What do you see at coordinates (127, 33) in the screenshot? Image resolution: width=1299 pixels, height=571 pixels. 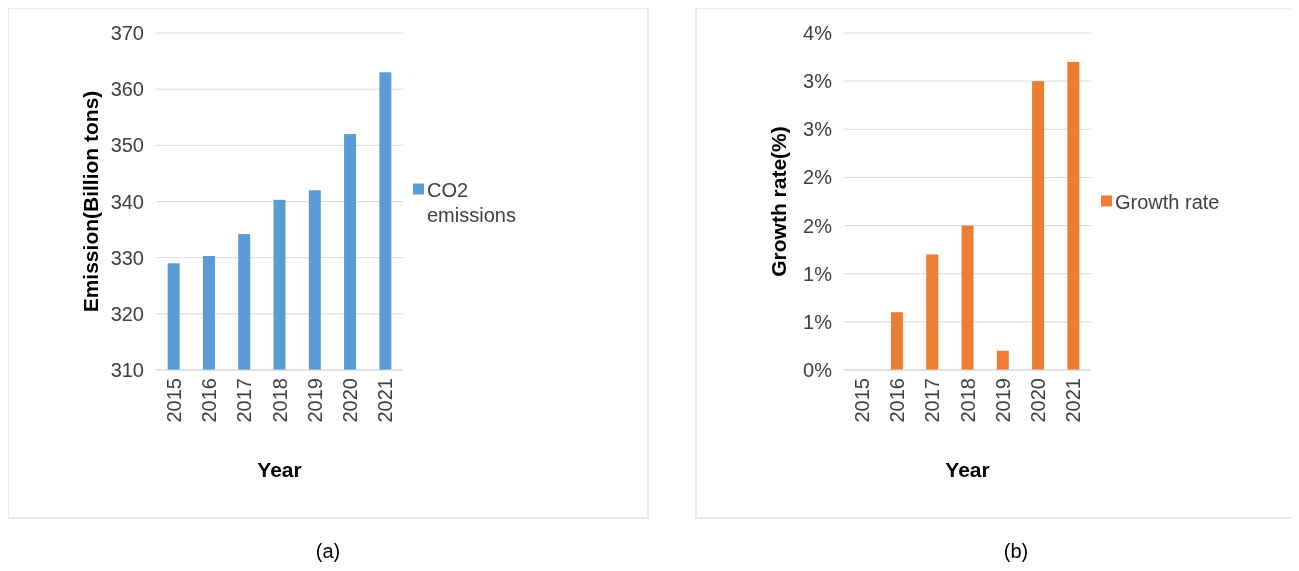 I see `y-tick-label: 370` at bounding box center [127, 33].